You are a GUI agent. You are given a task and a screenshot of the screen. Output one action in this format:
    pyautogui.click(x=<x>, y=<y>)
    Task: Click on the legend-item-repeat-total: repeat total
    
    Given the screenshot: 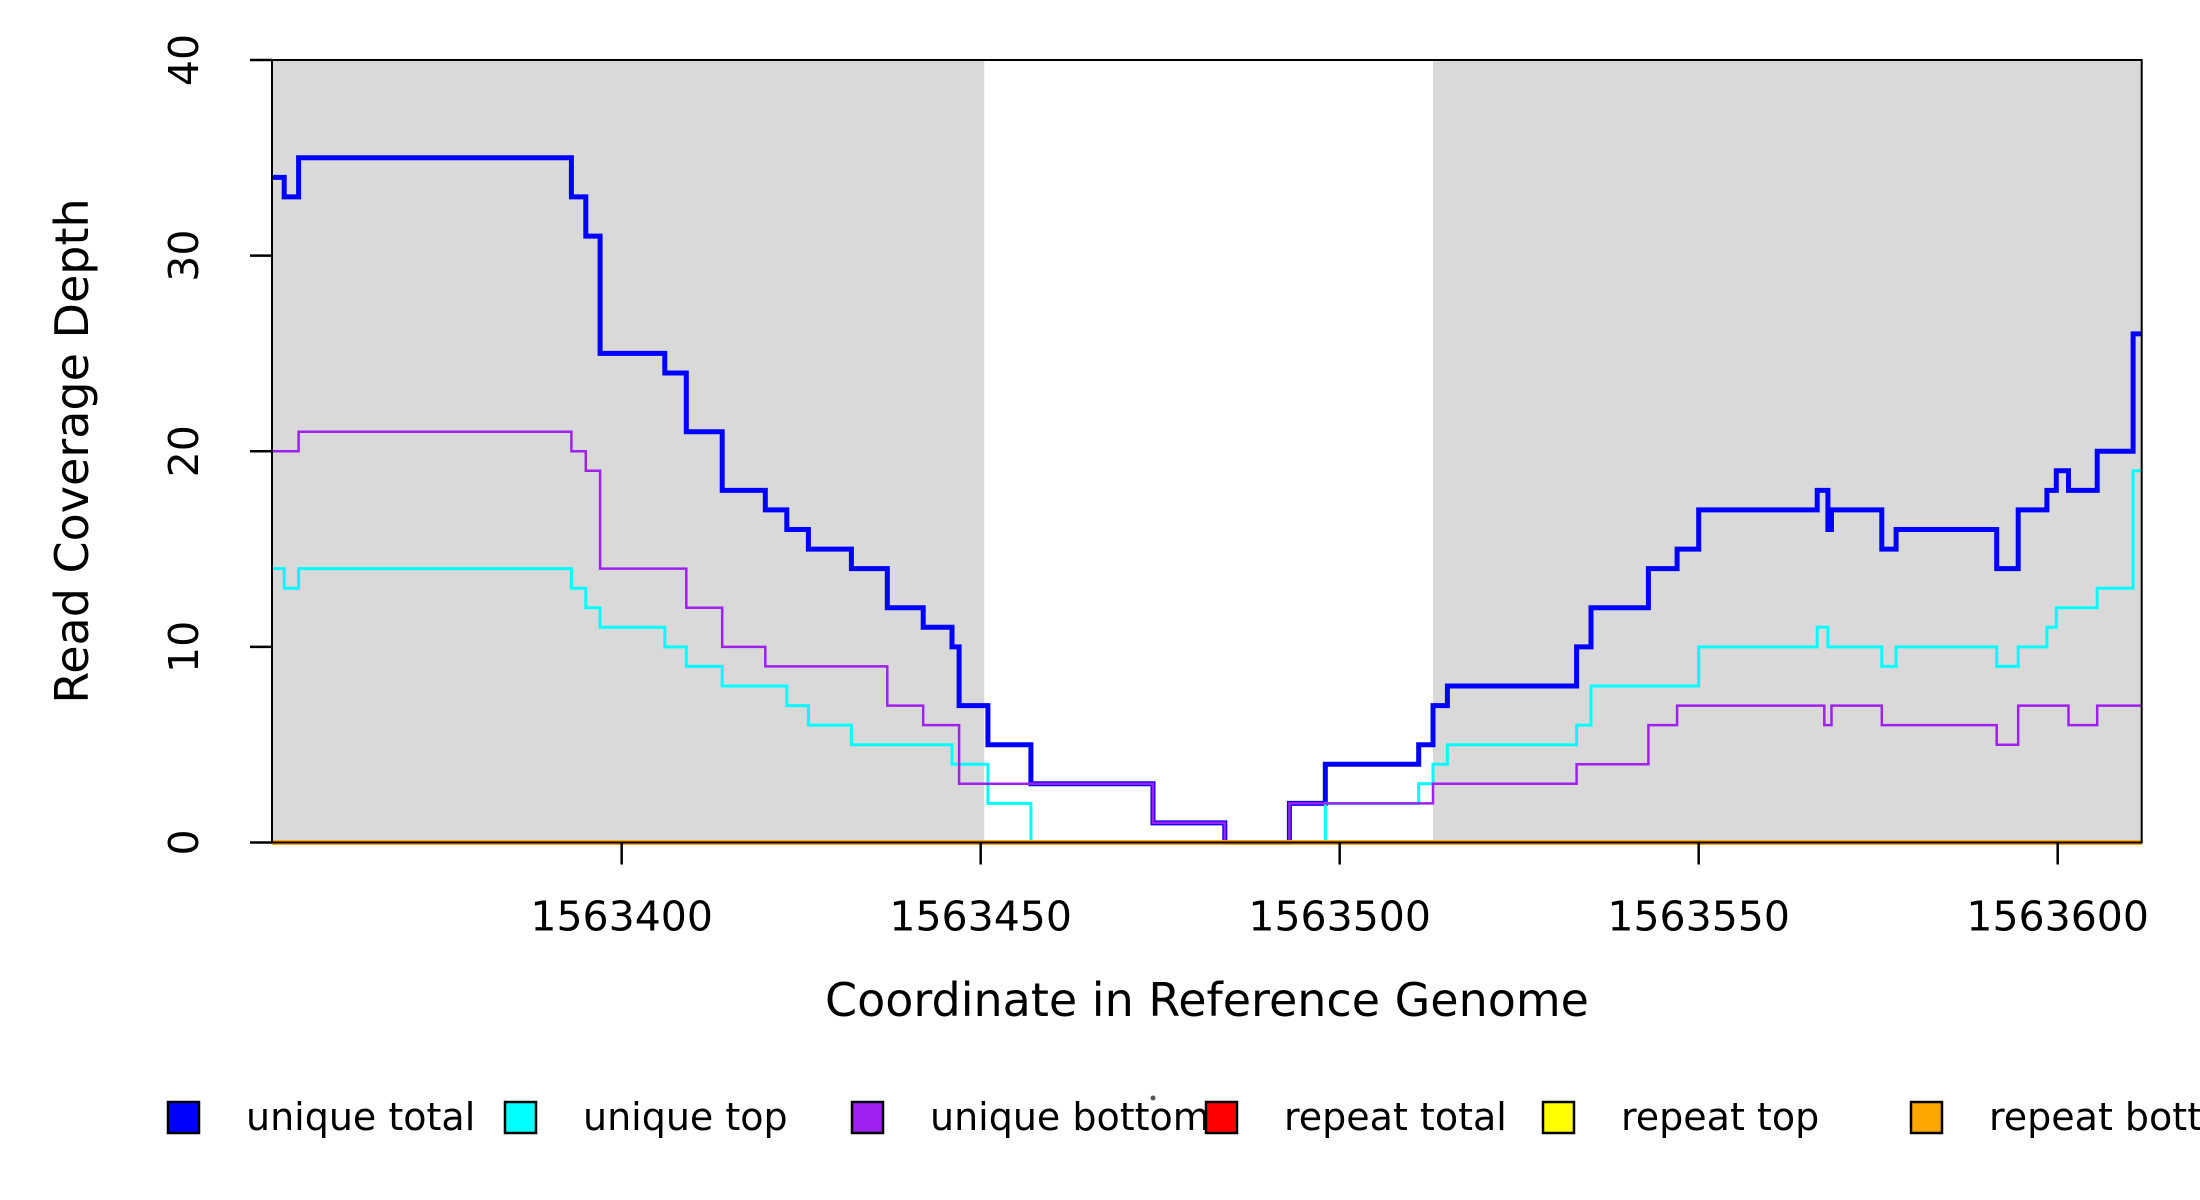 What is the action you would take?
    pyautogui.click(x=1355, y=1117)
    